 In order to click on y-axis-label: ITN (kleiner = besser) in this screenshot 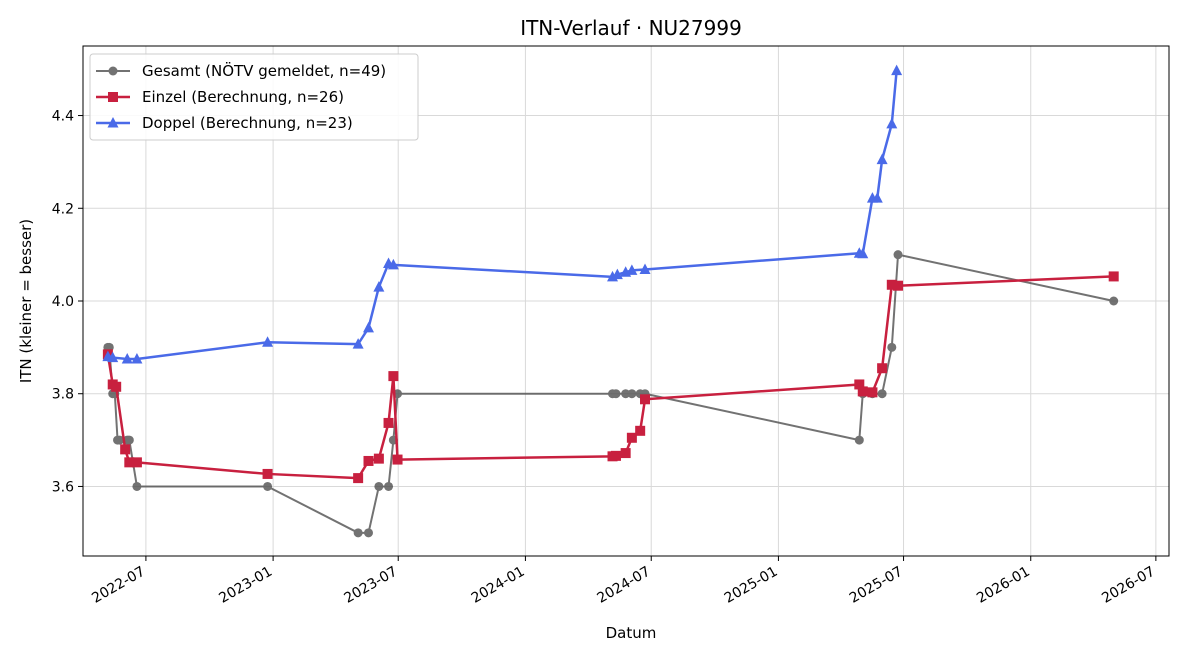, I will do `click(26, 301)`.